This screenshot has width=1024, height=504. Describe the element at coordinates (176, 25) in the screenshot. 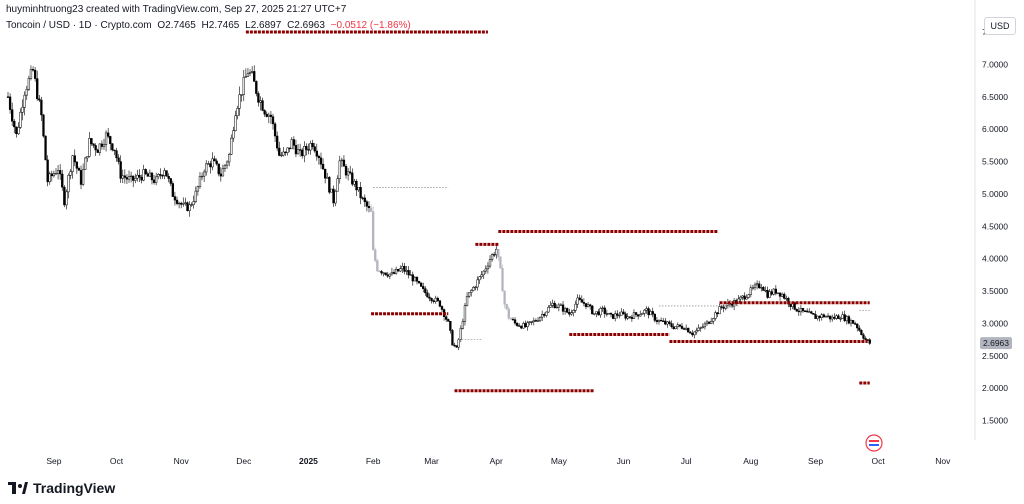

I see `ohlc-open: O2.7465` at that location.